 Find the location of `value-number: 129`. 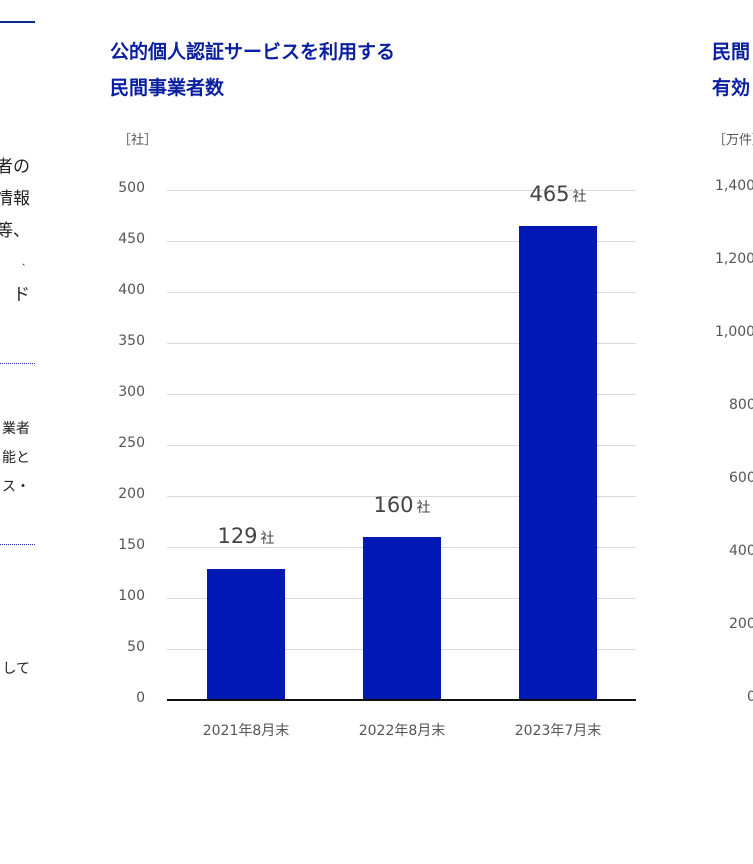

value-number: 129 is located at coordinates (237, 536).